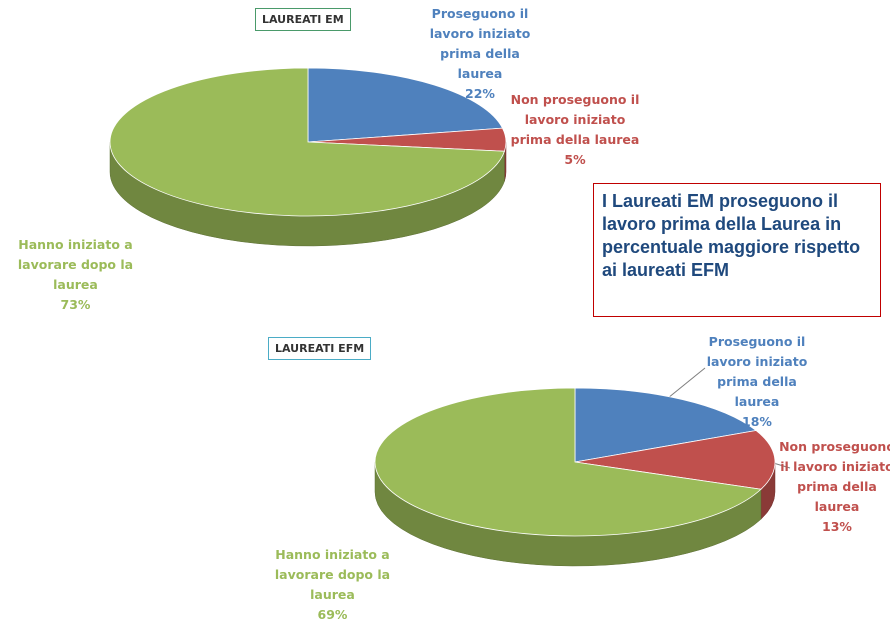 The width and height of the screenshot is (890, 627). Describe the element at coordinates (837, 526) in the screenshot. I see `value-label: 13%` at that location.